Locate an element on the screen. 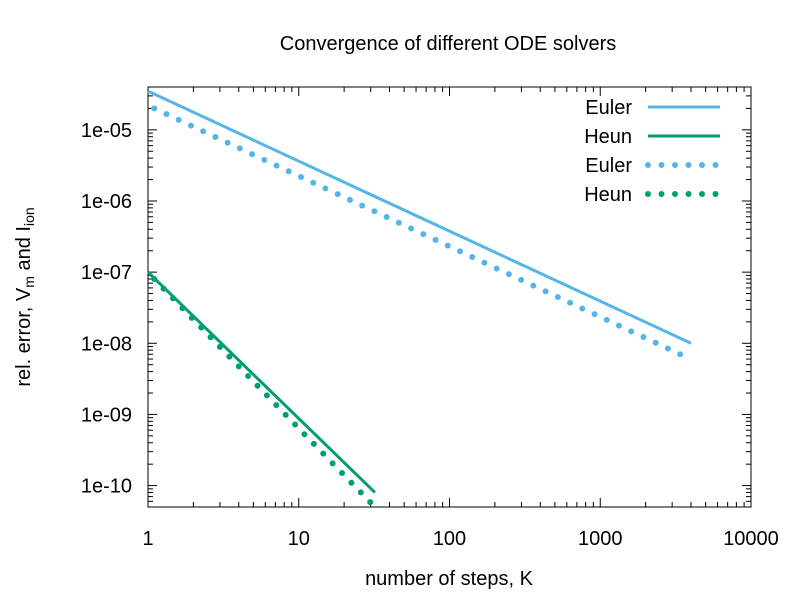 This screenshot has height=600, width=800. y-tick-label: 1e-06 is located at coordinates (106, 202).